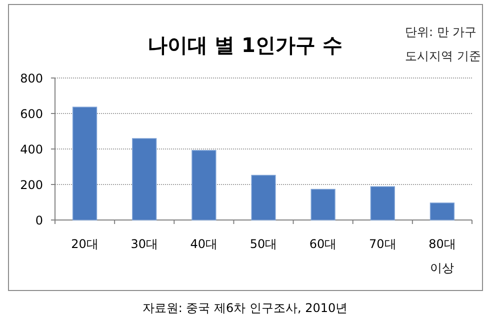 The height and width of the screenshot is (324, 491). I want to click on x-tick-label: 20대, so click(84, 244).